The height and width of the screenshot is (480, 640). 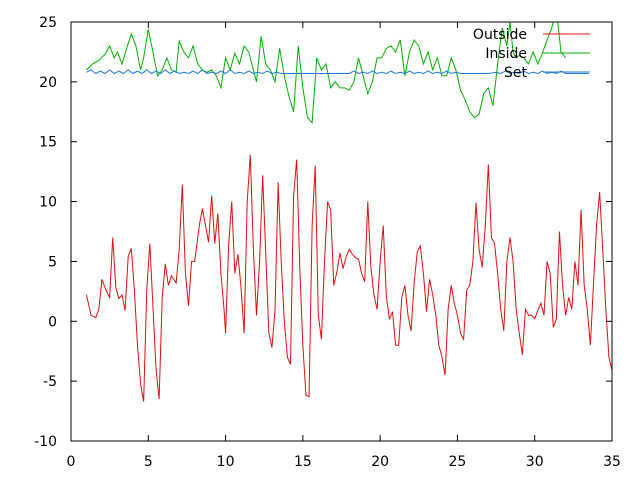 I want to click on x-tick-label: 10, so click(x=226, y=462).